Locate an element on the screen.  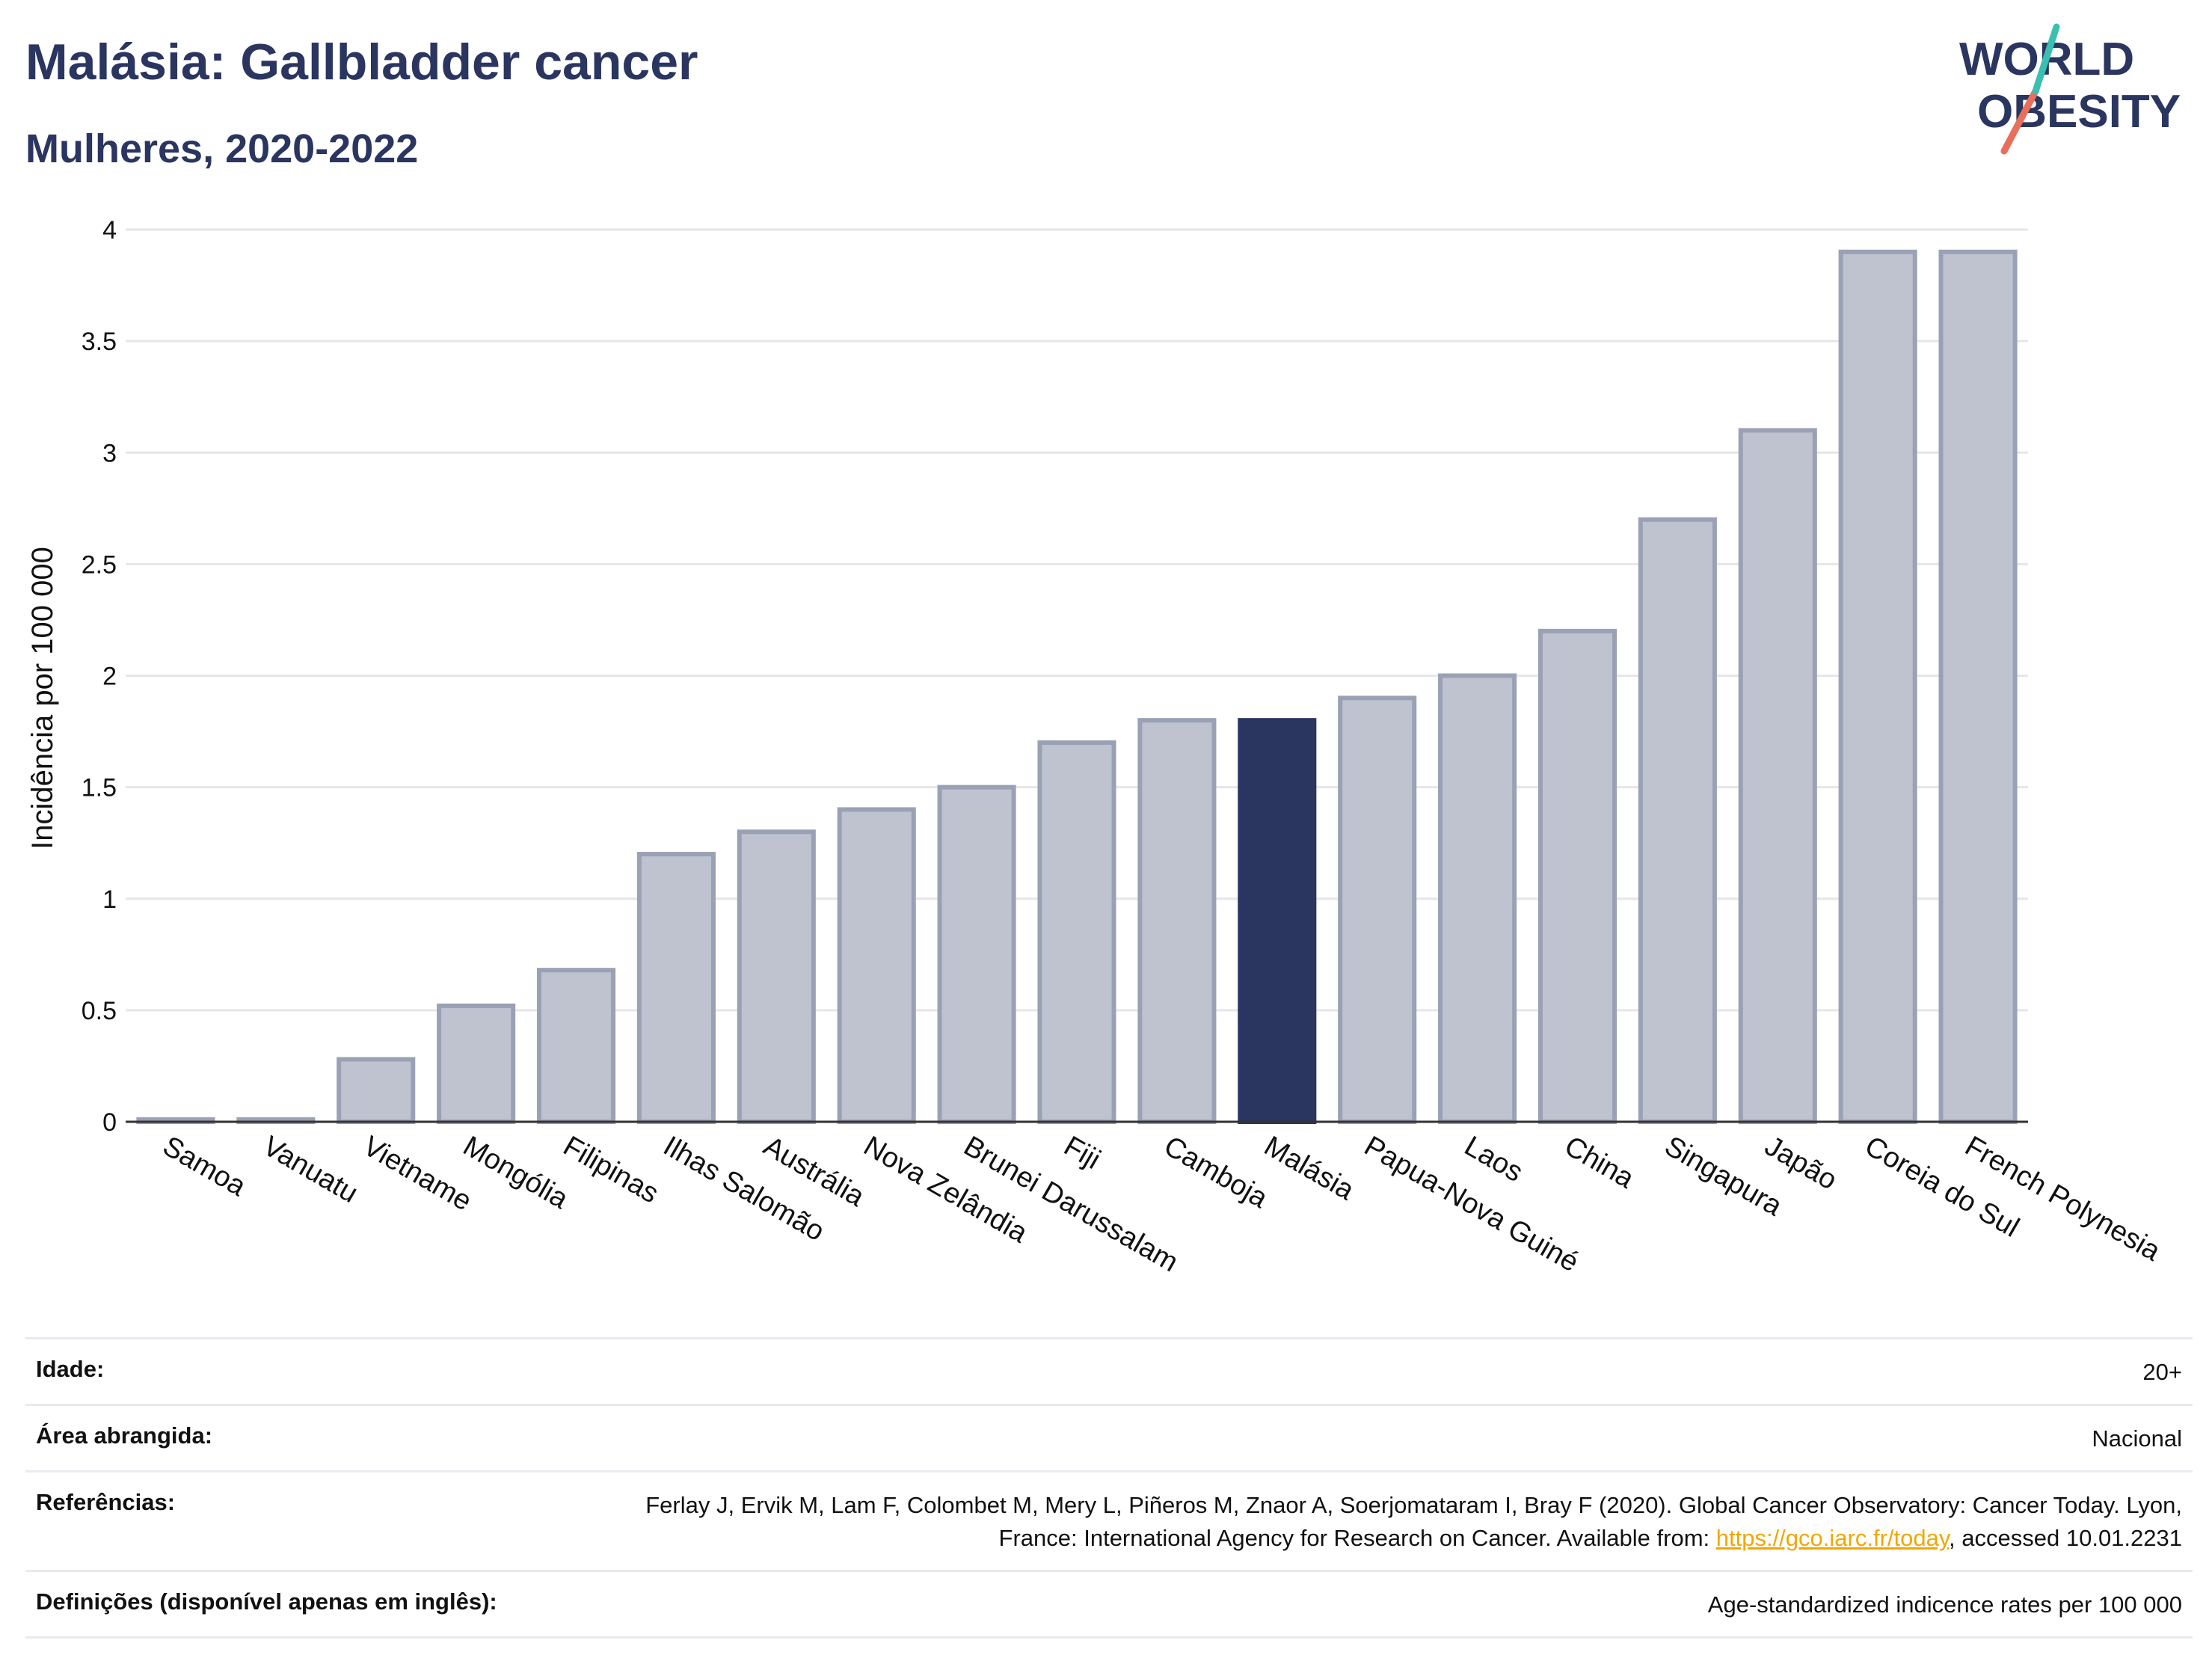
world-obesity-logo: WORLD OBESITY is located at coordinates (2071, 89).